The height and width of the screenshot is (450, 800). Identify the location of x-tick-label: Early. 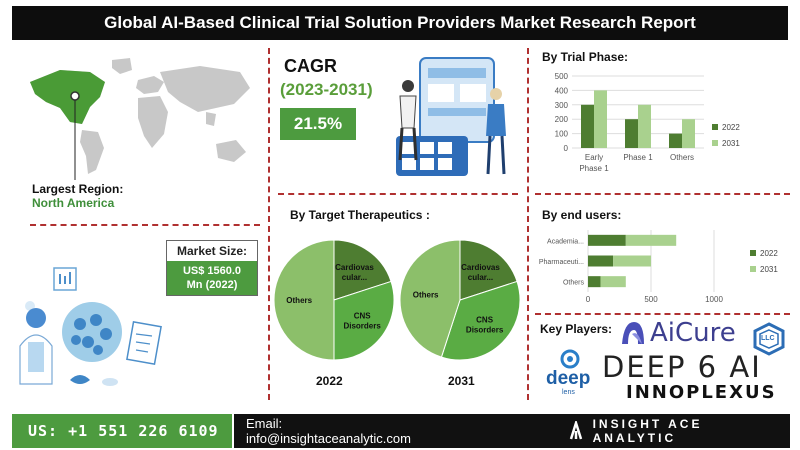
(594, 157).